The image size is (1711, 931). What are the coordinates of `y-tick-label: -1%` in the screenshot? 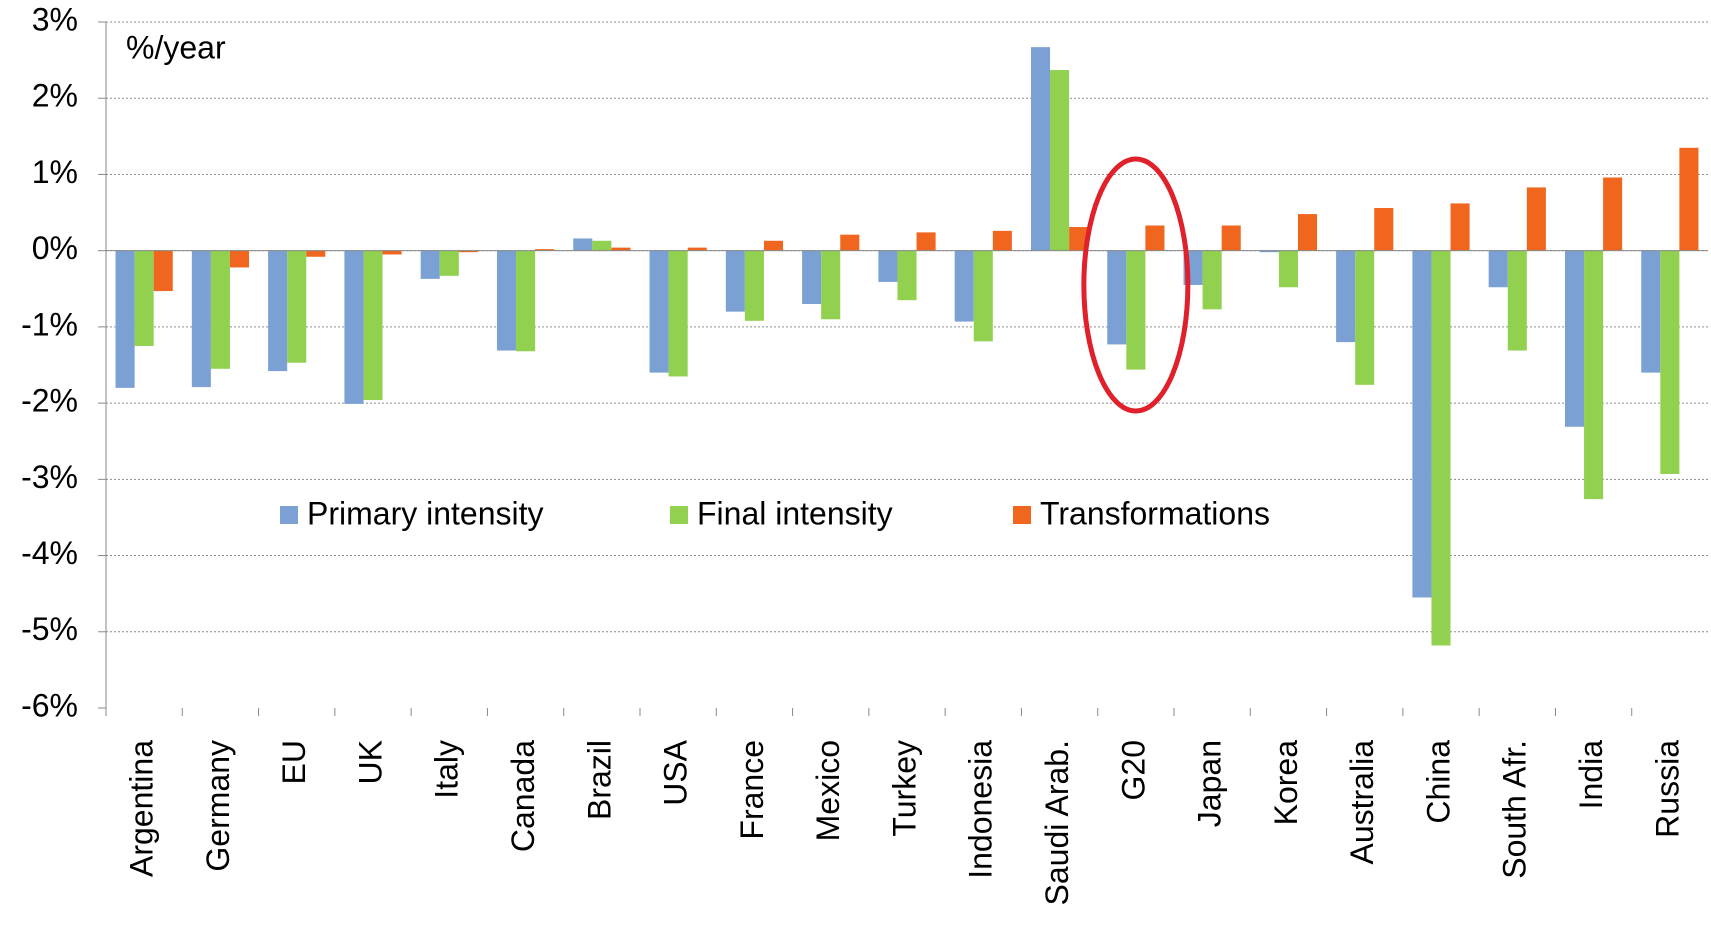 It's located at (49, 324).